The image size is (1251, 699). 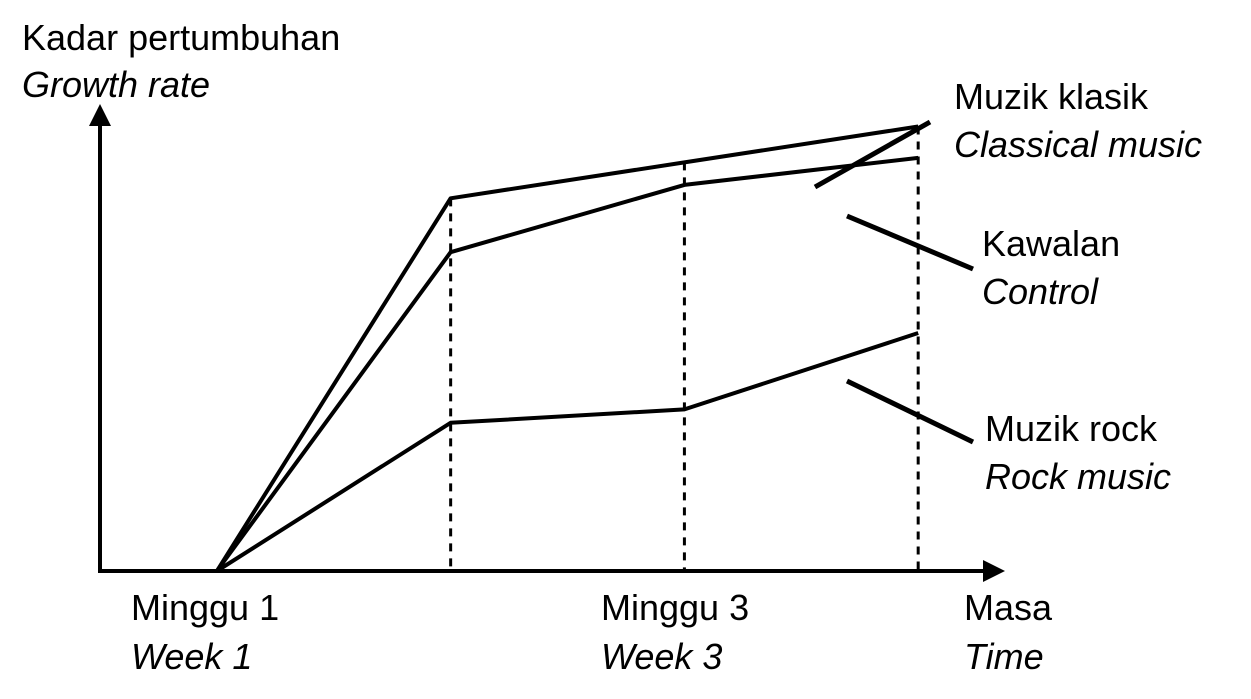 What do you see at coordinates (1071, 428) in the screenshot?
I see `series-label-rock: Muzik rock` at bounding box center [1071, 428].